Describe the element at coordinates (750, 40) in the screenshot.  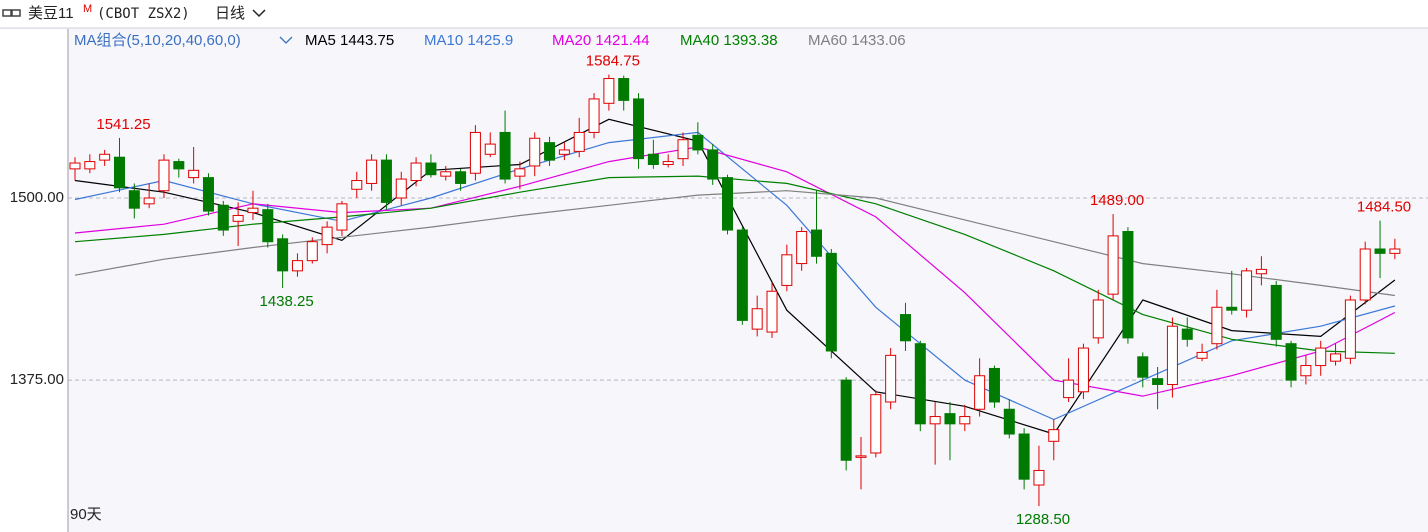
I see `ma-legend-value: 1393.38` at that location.